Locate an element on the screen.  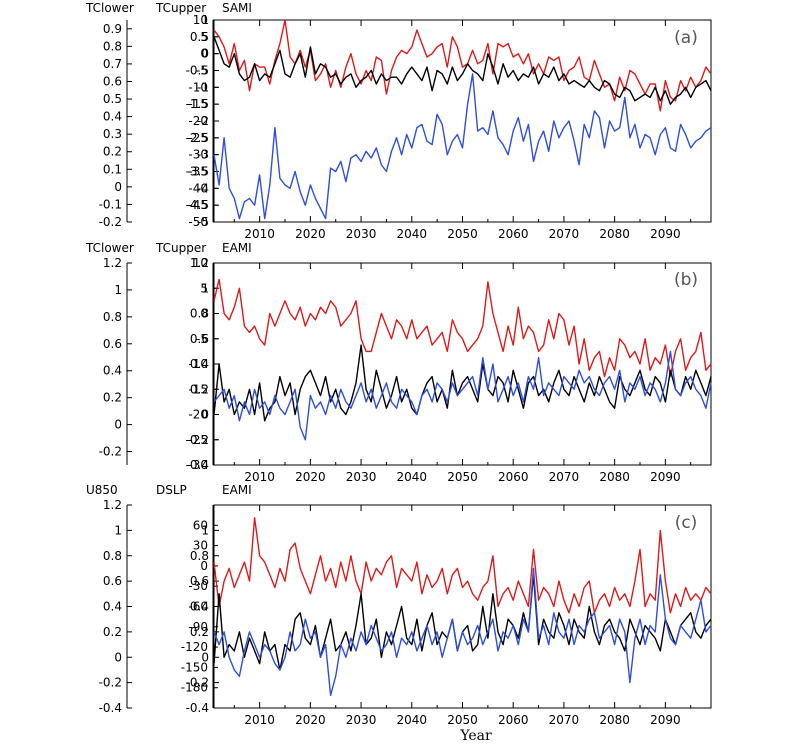
x-tick-label: 2050 is located at coordinates (462, 234).